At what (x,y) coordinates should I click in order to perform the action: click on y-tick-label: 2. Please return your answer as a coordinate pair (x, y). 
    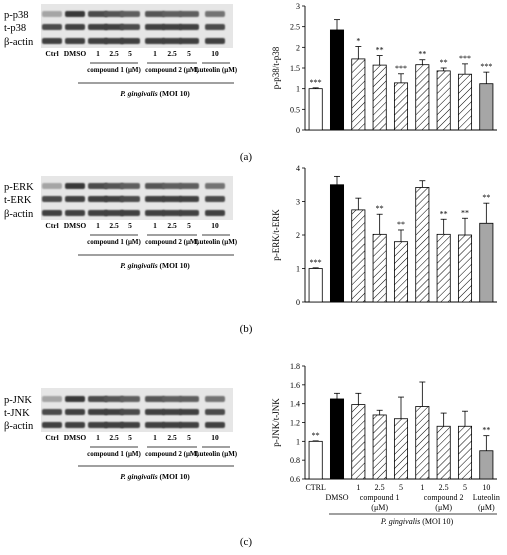
    Looking at the image, I should click on (298, 47).